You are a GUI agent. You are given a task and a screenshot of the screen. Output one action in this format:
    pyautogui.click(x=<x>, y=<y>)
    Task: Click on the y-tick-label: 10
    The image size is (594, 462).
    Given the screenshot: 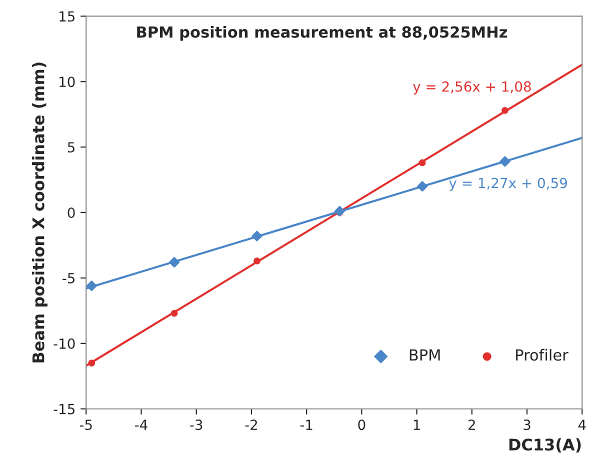 What is the action you would take?
    pyautogui.click(x=67, y=82)
    